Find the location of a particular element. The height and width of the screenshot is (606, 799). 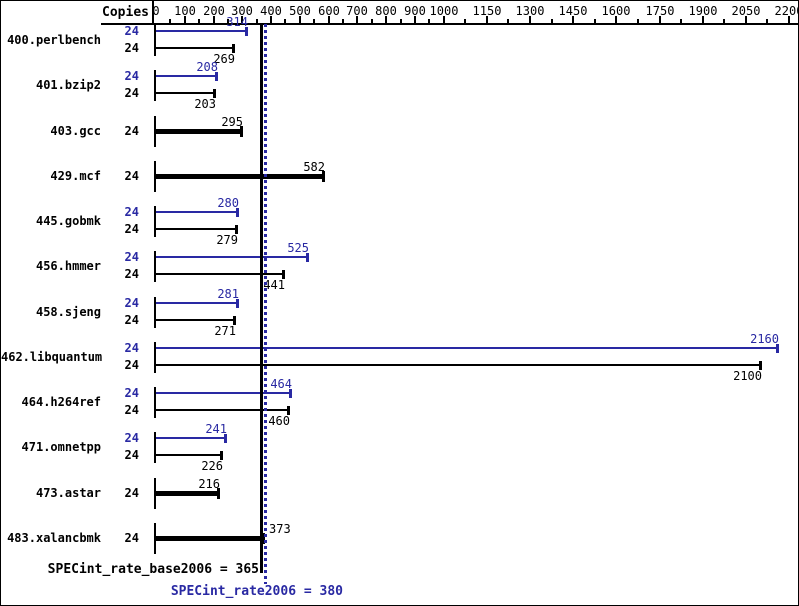

bar-value-label: 271 is located at coordinates (225, 331).